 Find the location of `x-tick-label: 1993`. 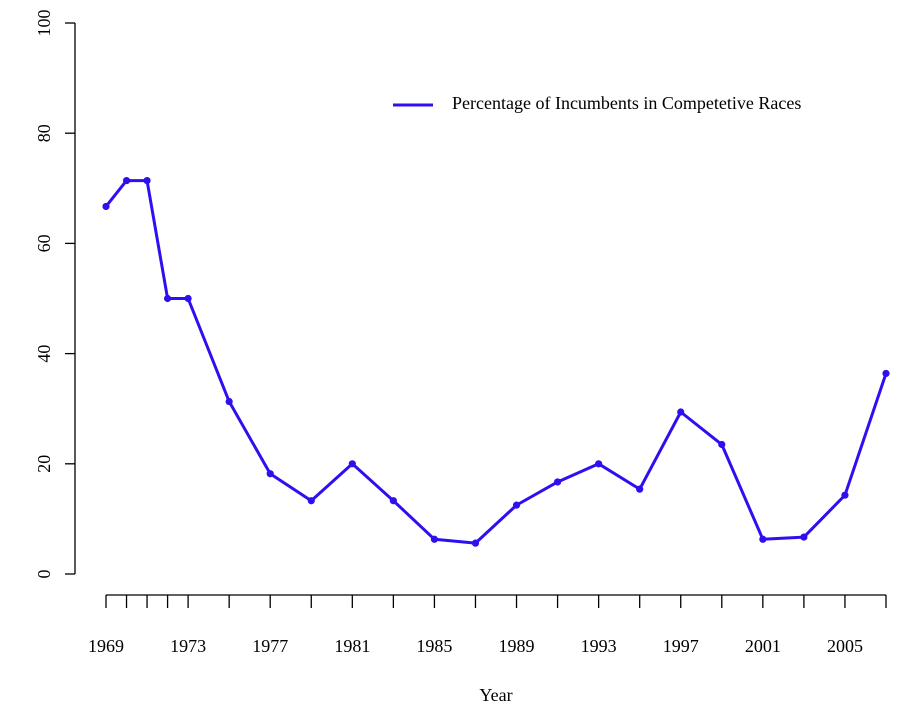

x-tick-label: 1993 is located at coordinates (599, 646).